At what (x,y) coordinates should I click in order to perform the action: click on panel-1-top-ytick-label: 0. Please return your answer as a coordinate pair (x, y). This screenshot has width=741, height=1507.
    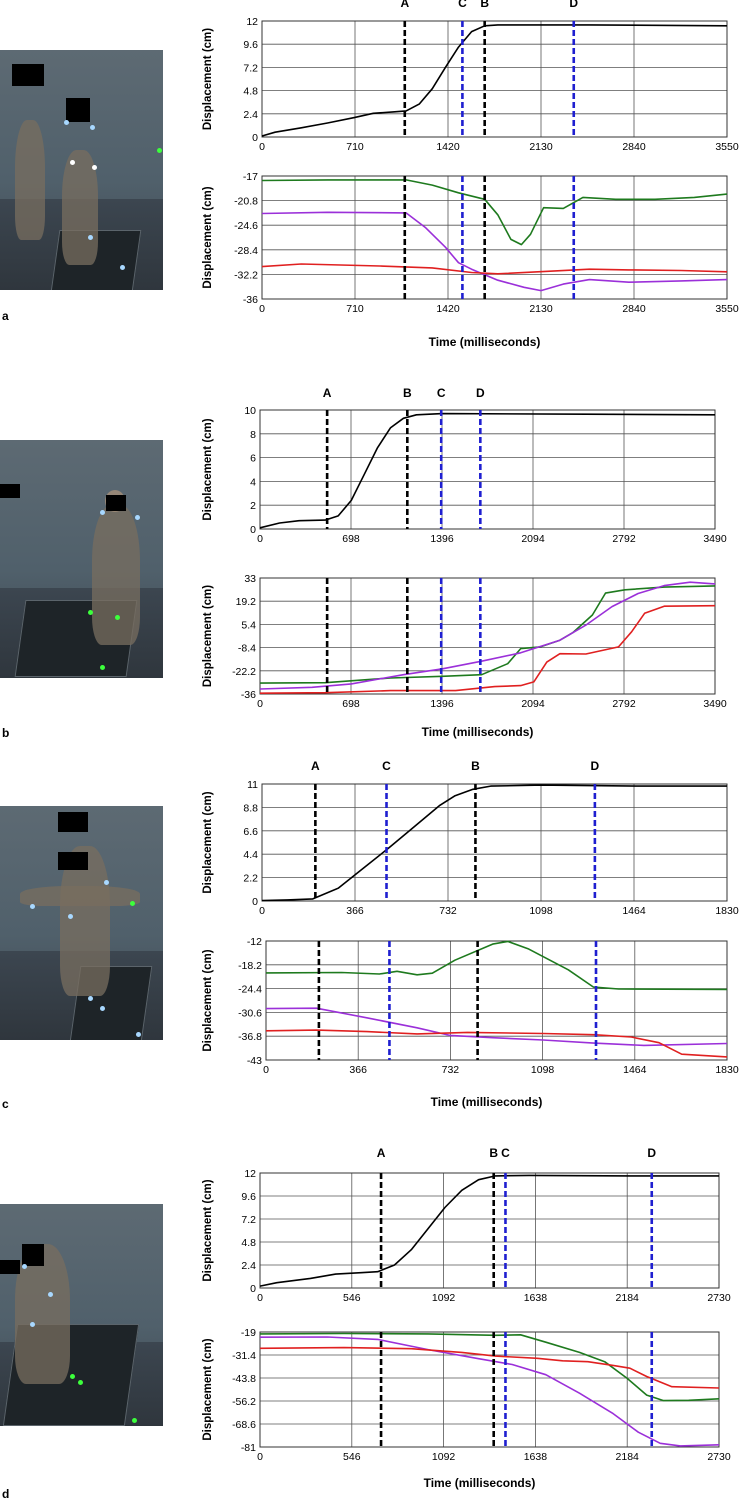
    Looking at the image, I should click on (253, 530).